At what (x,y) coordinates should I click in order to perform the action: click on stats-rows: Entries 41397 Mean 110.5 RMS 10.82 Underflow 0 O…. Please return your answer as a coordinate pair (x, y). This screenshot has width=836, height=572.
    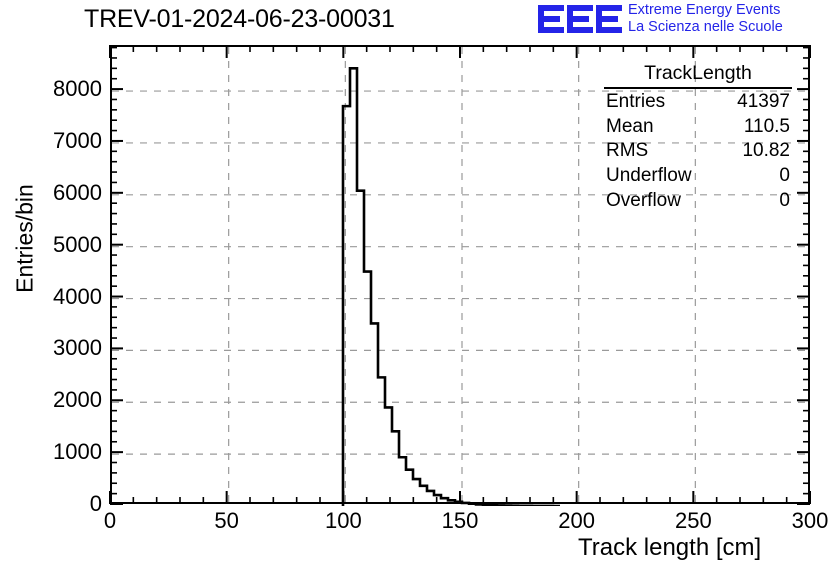
    Looking at the image, I should click on (698, 151).